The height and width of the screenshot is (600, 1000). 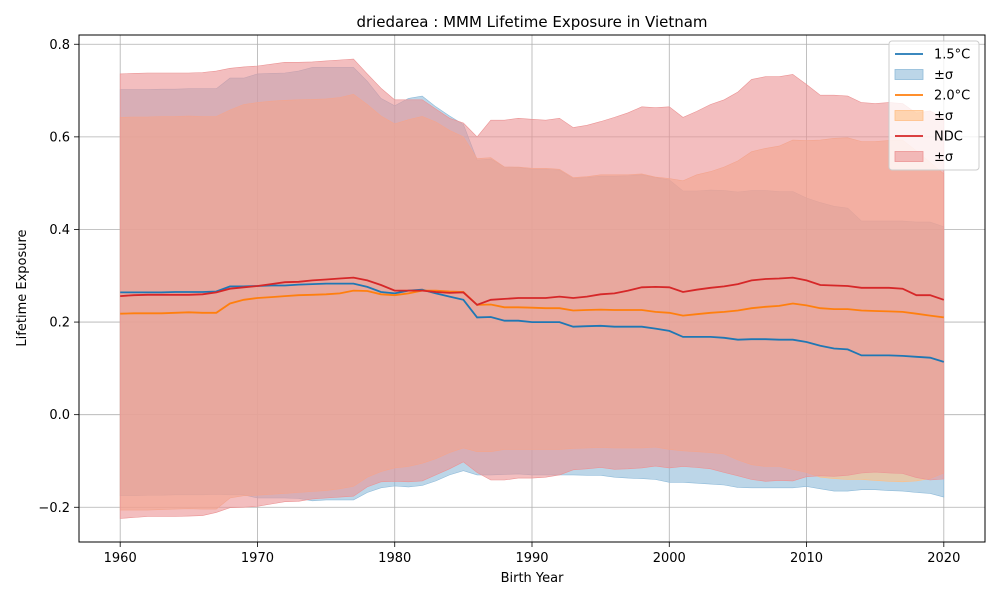 What do you see at coordinates (532, 304) in the screenshot?
I see `line-2.0°C` at bounding box center [532, 304].